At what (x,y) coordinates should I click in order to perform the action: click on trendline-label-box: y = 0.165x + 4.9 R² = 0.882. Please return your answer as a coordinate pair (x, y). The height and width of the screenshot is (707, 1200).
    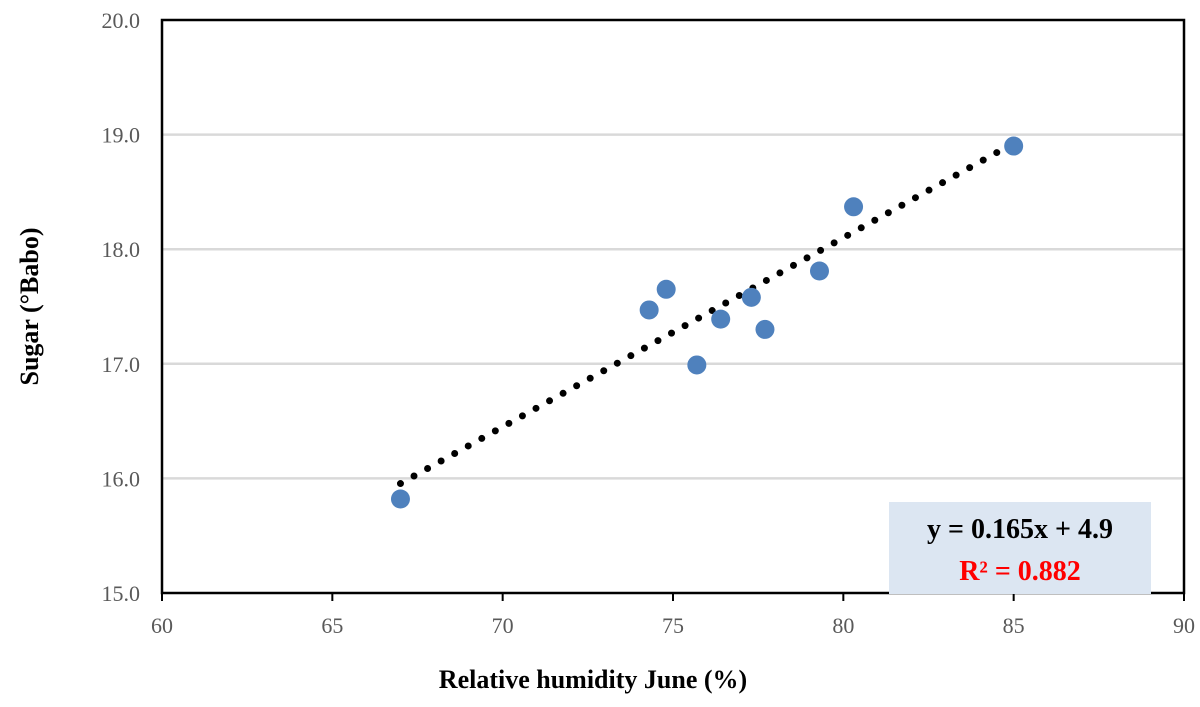
    Looking at the image, I should click on (1020, 548).